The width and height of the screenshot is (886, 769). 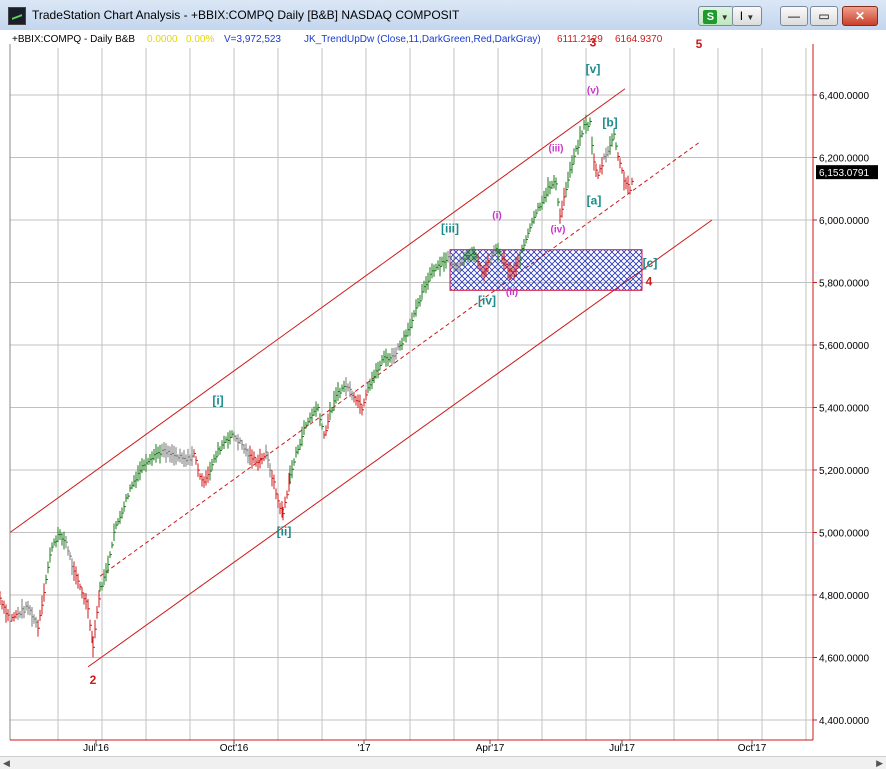 What do you see at coordinates (622, 748) in the screenshot?
I see `time-tick-label: Jul'17` at bounding box center [622, 748].